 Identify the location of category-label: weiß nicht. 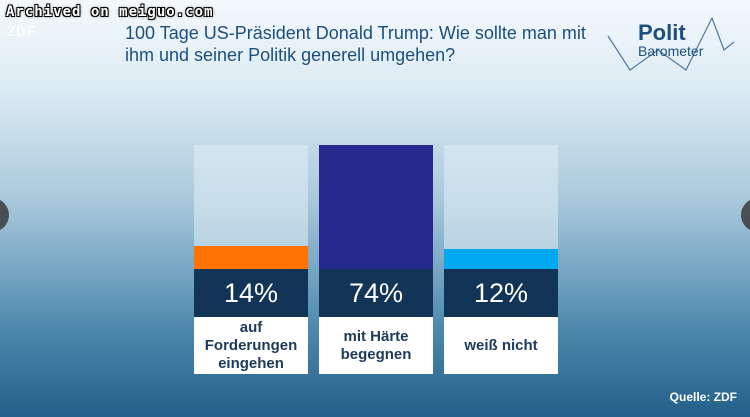
(501, 345).